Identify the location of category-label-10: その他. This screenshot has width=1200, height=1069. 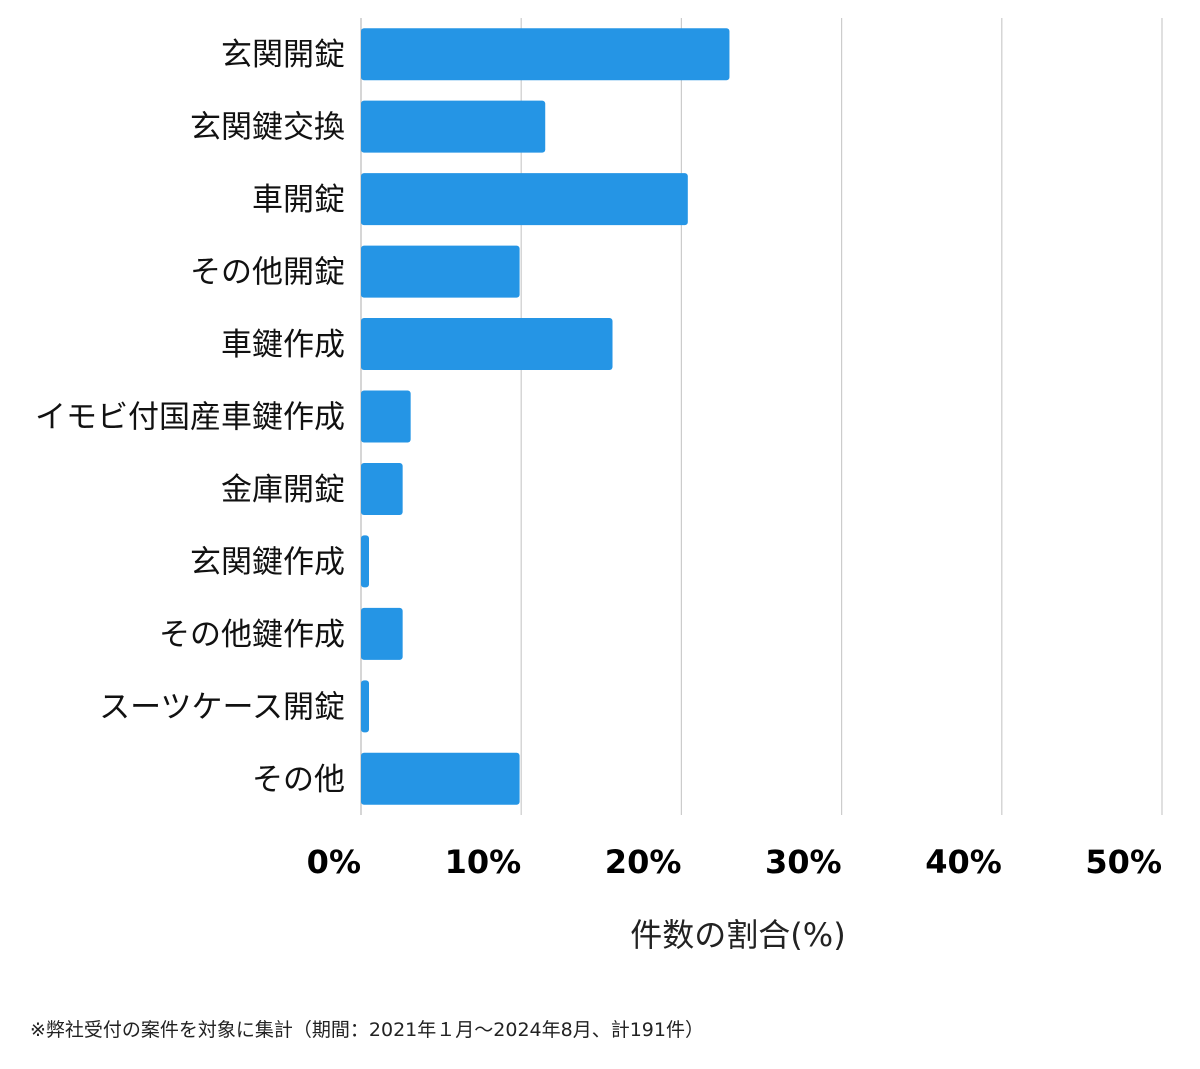
(298, 780).